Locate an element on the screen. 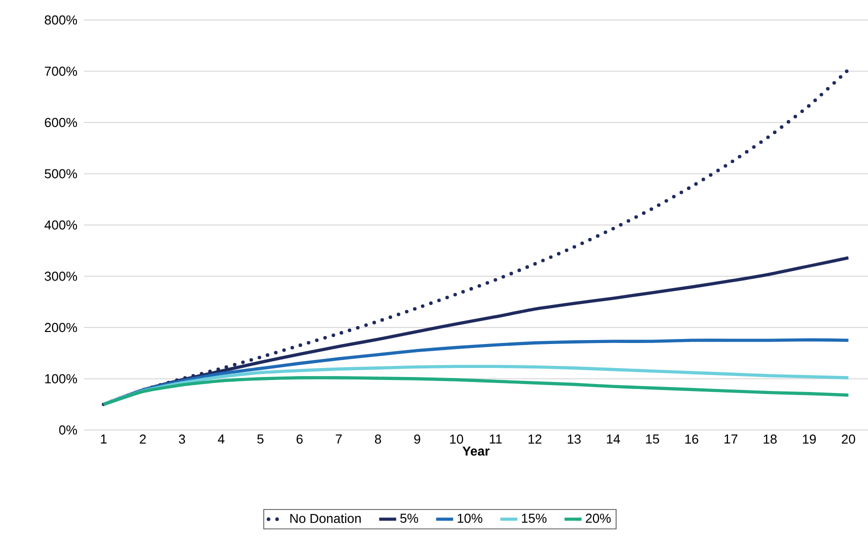 The width and height of the screenshot is (868, 538). legend-label: 15% is located at coordinates (534, 518).